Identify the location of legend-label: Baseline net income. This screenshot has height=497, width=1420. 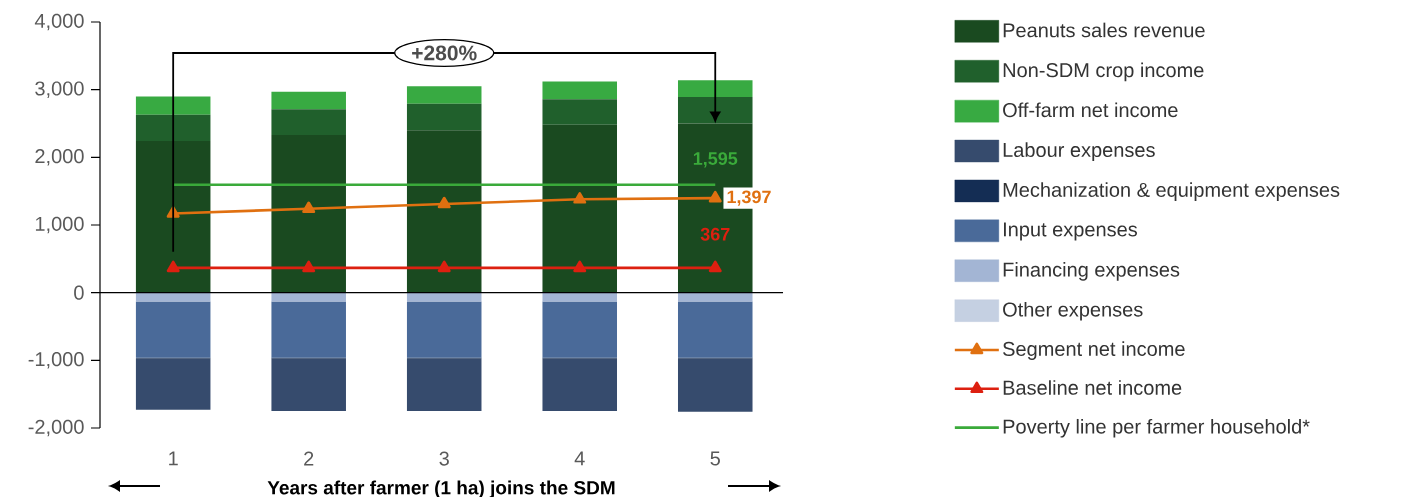
(1092, 387).